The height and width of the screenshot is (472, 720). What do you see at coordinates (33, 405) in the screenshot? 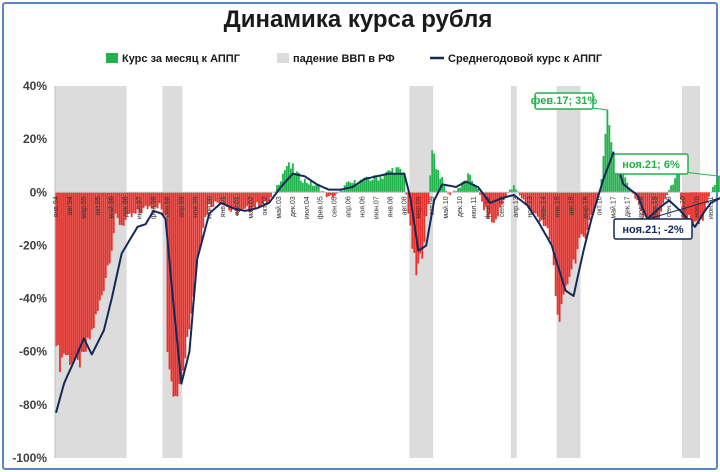
I see `y-tick-label: -80%` at bounding box center [33, 405].